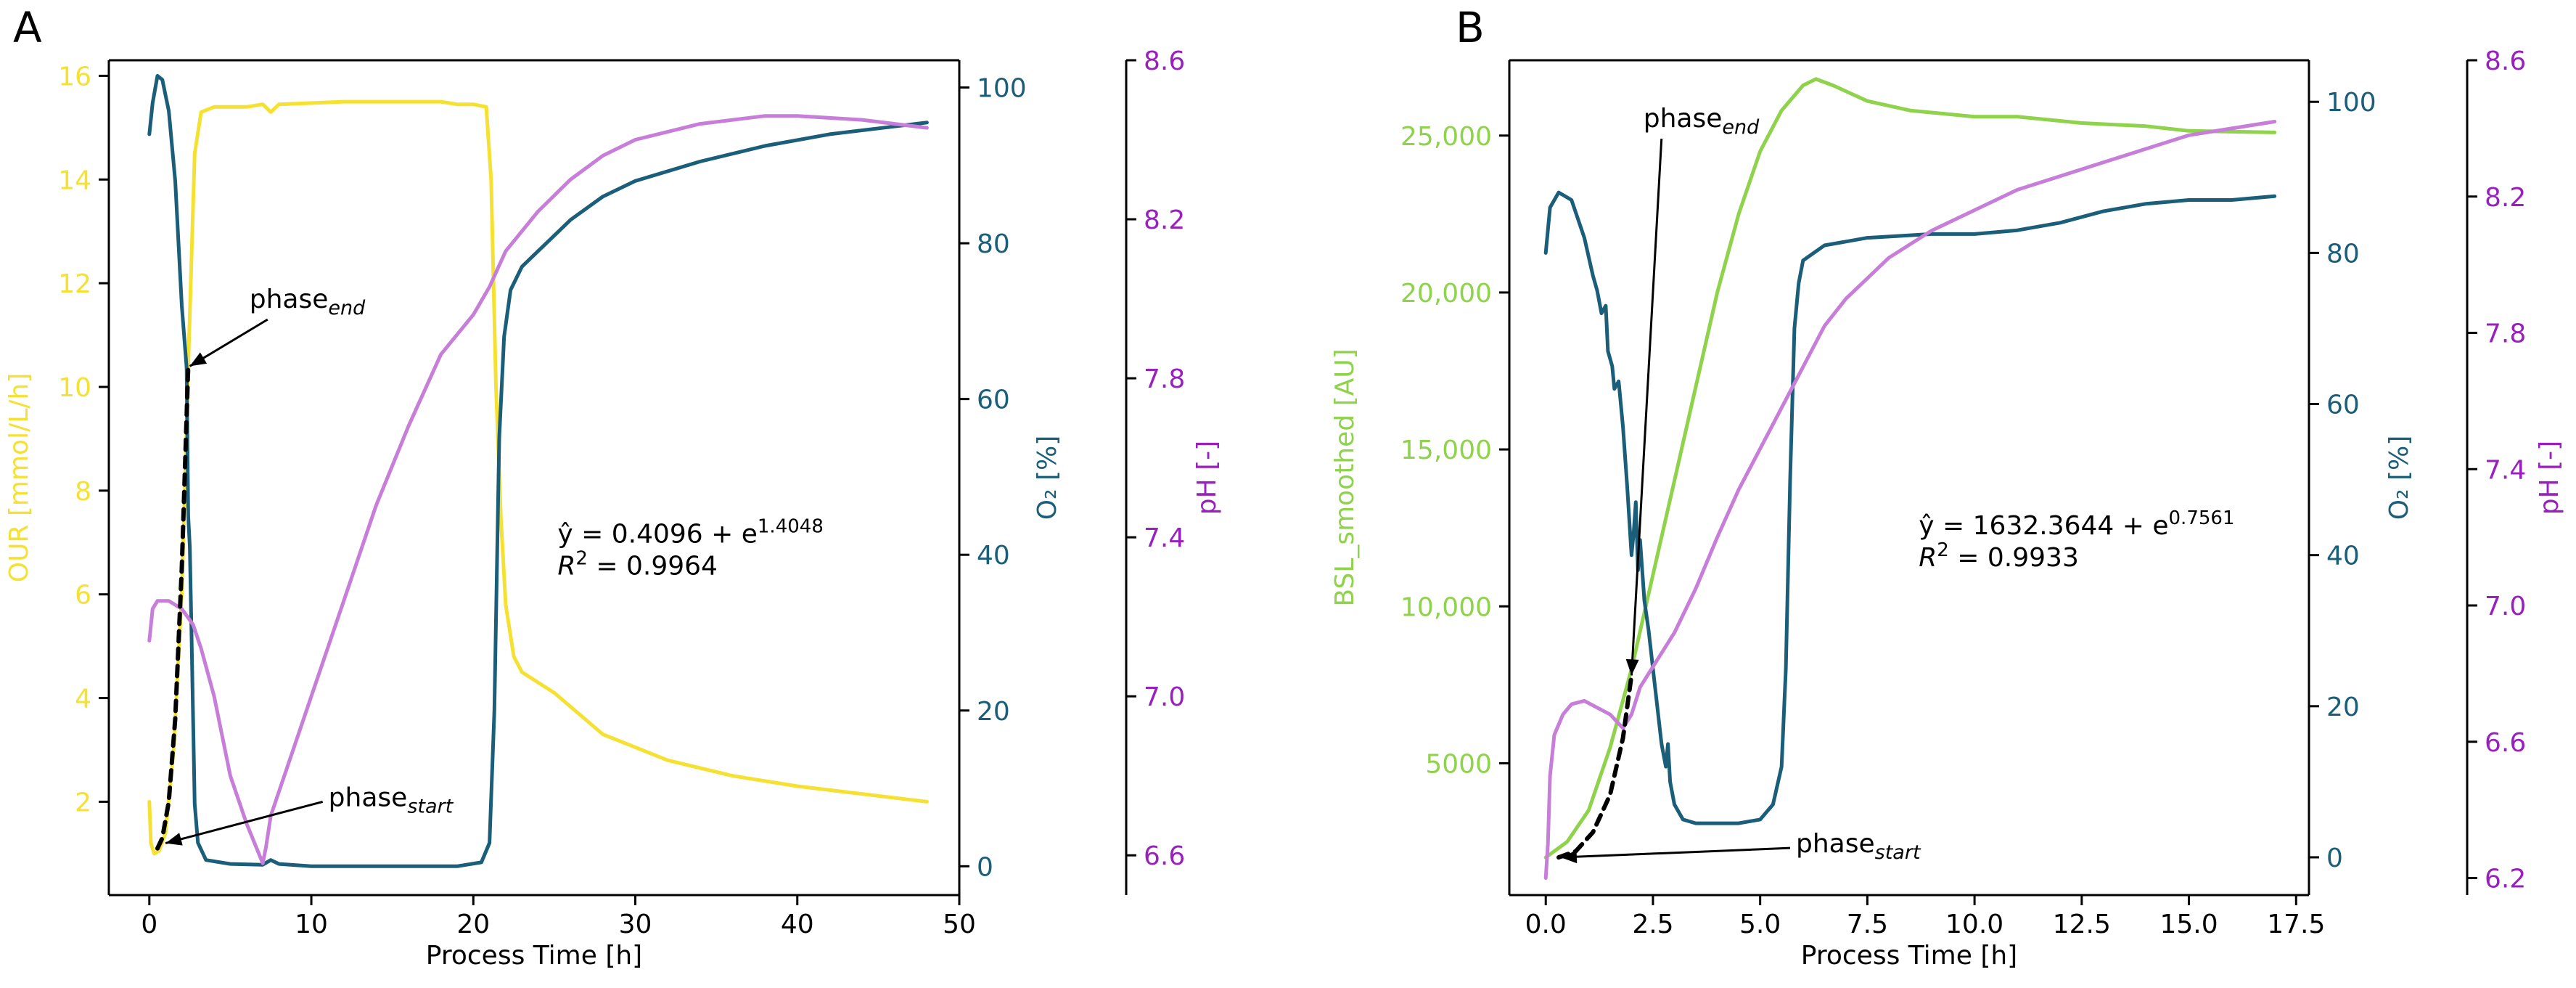  What do you see at coordinates (2505, 879) in the screenshot?
I see `right2-tick-label: 6.2` at bounding box center [2505, 879].